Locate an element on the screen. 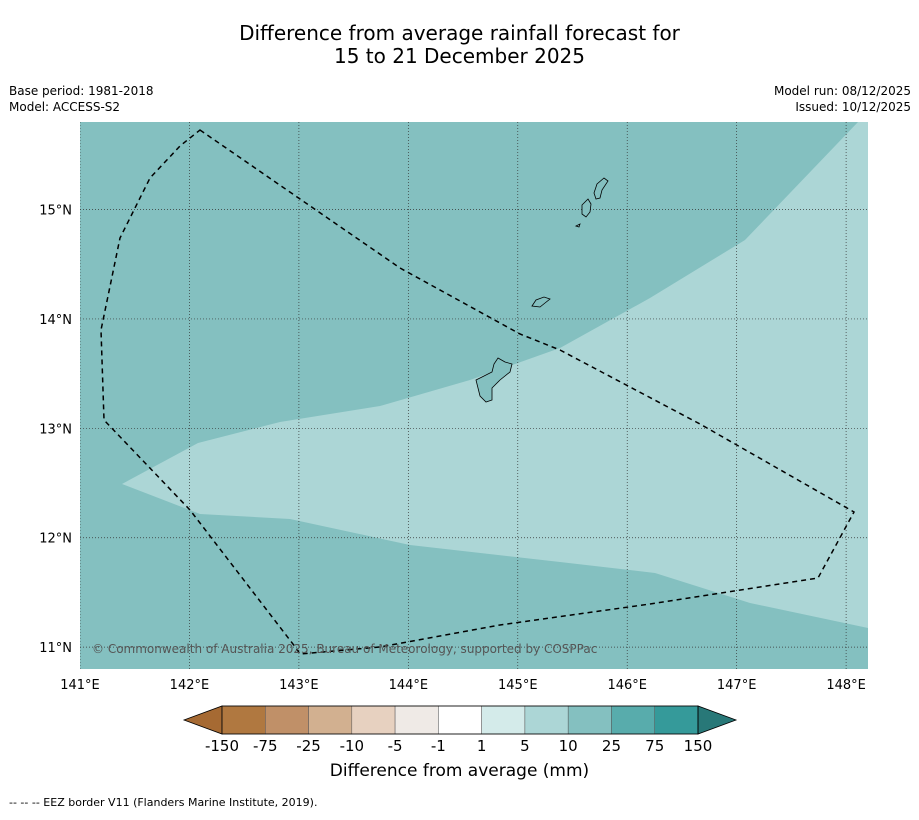 The width and height of the screenshot is (919, 820). colorbar-tick-label: -75 is located at coordinates (265, 746).